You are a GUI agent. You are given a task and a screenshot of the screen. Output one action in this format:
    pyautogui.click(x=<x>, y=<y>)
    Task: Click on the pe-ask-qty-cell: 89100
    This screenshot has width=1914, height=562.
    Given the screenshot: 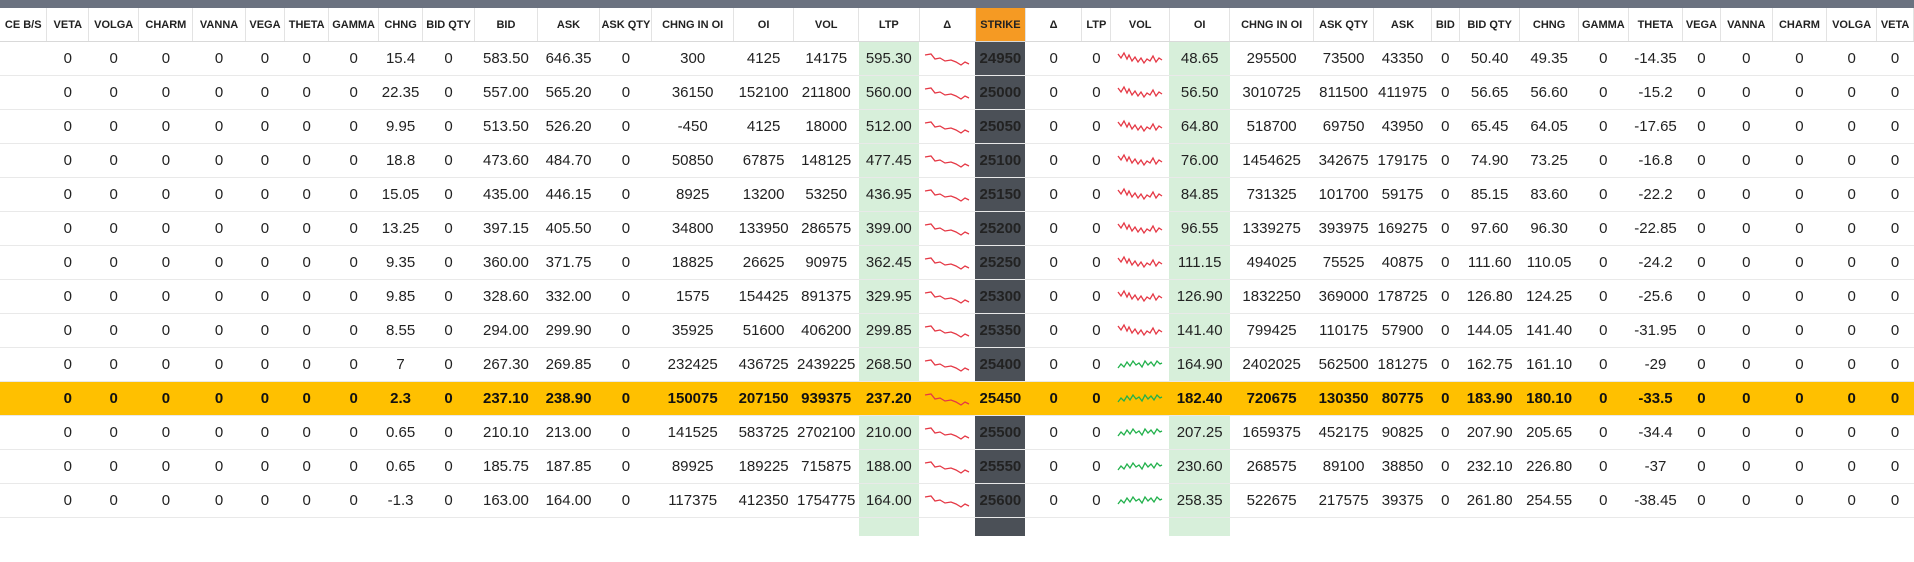 What is the action you would take?
    pyautogui.click(x=1343, y=466)
    